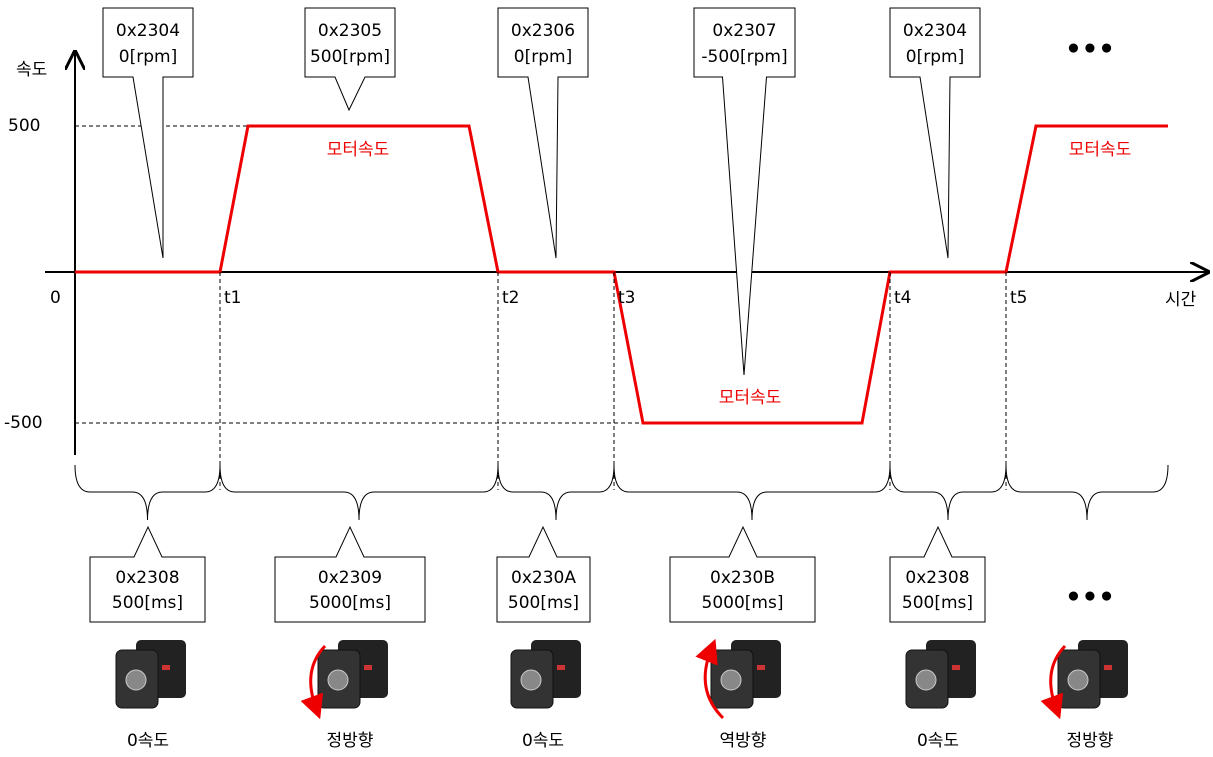 This screenshot has height=757, width=1213. Describe the element at coordinates (742, 578) in the screenshot. I see `callout-text: 0x230B` at that location.